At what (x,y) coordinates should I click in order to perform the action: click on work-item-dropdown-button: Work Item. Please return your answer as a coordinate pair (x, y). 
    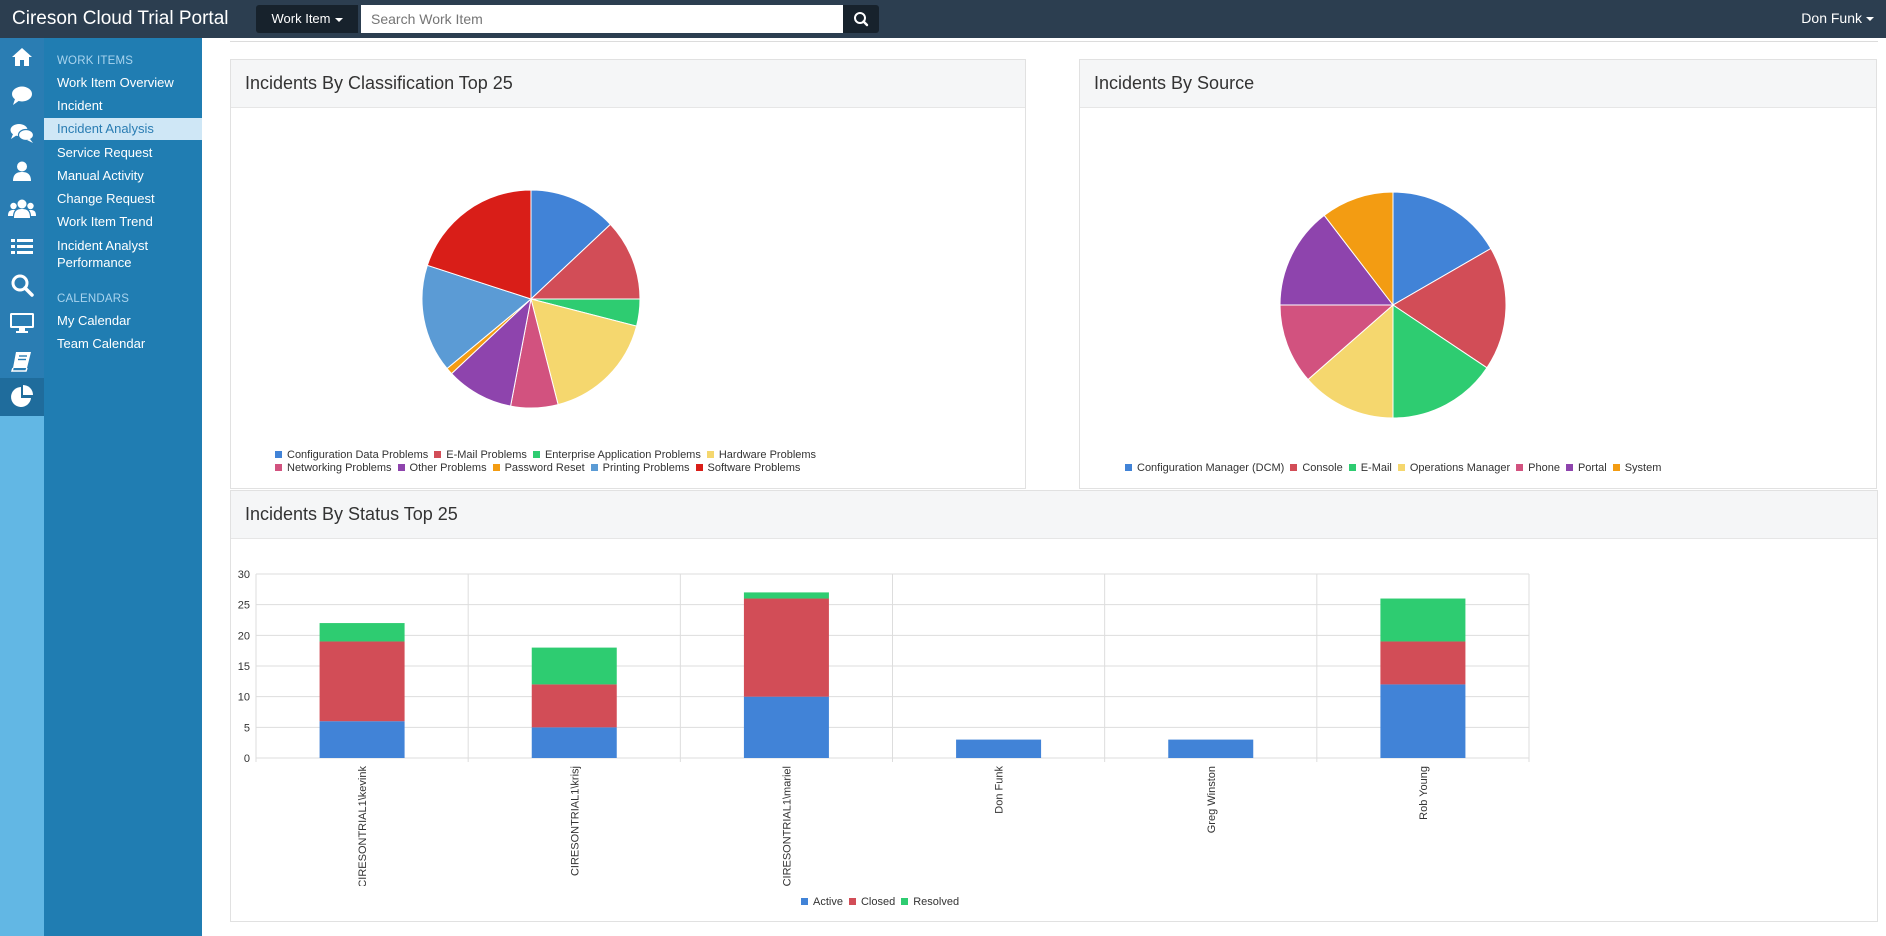
    Looking at the image, I should click on (307, 19).